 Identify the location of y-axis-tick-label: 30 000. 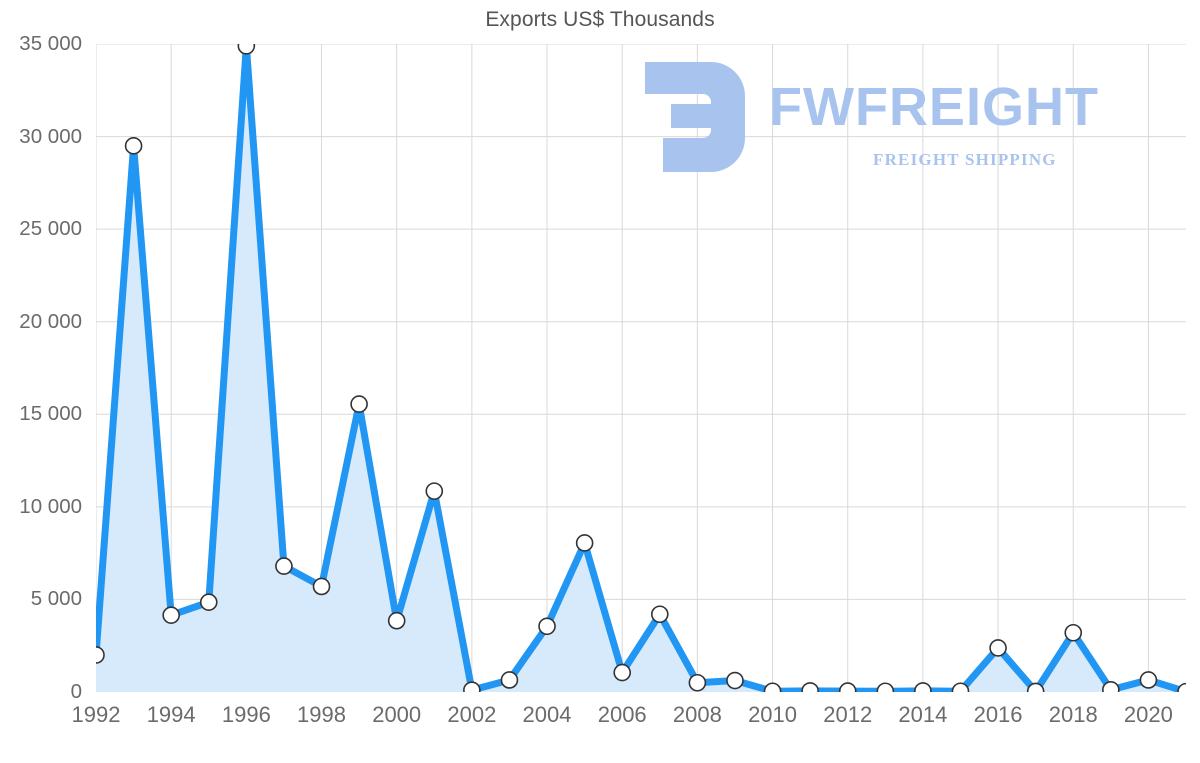
(50, 136).